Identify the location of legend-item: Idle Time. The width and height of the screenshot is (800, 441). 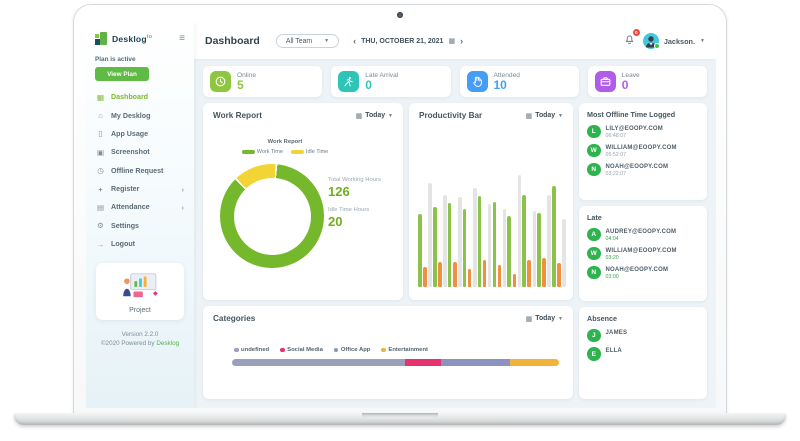
(309, 152).